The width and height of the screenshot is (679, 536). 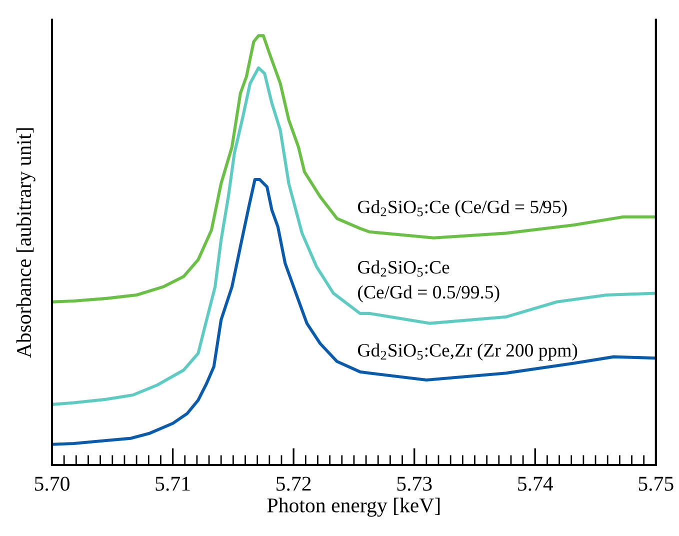 I want to click on x-tick-label: 5.70, so click(x=52, y=483).